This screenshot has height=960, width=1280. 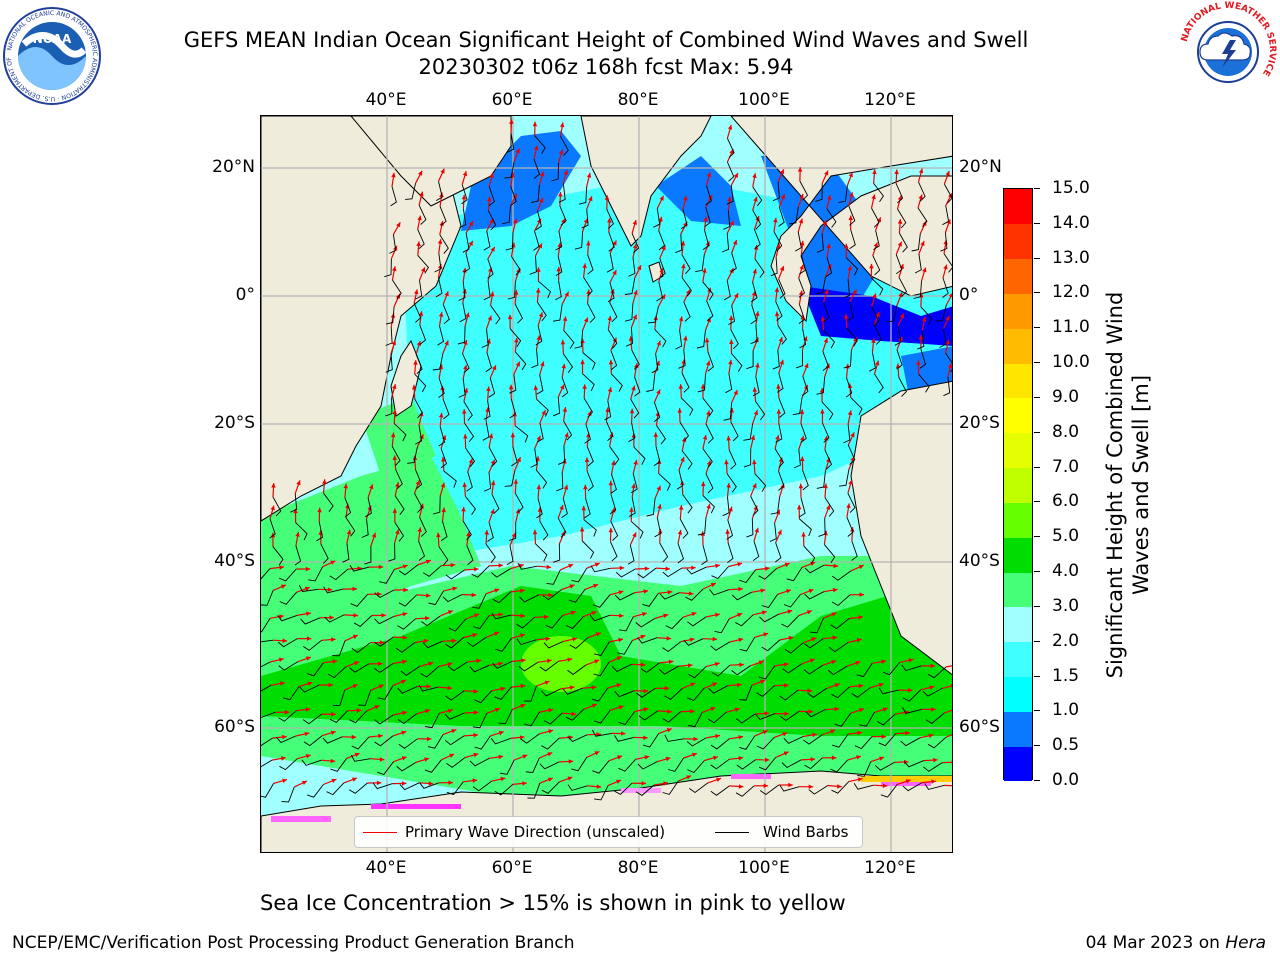 What do you see at coordinates (386, 100) in the screenshot?
I see `lon-label-top: 40°E` at bounding box center [386, 100].